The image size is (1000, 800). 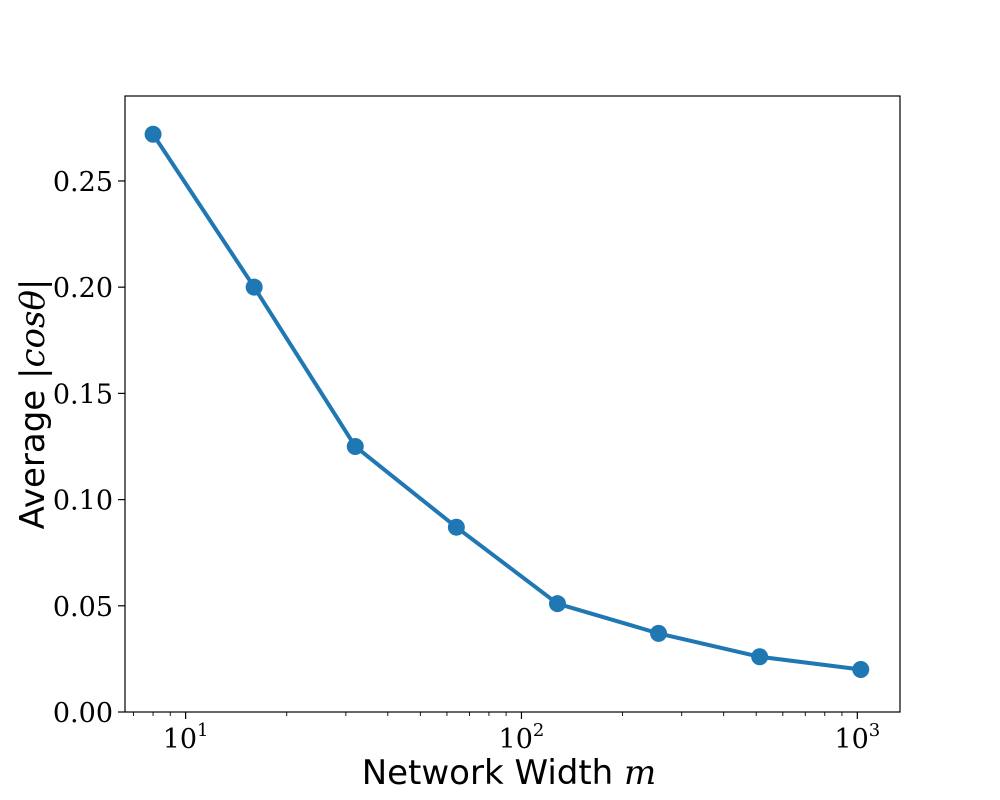 What do you see at coordinates (33, 404) in the screenshot?
I see `y-axis-title: Average |cosθ|` at bounding box center [33, 404].